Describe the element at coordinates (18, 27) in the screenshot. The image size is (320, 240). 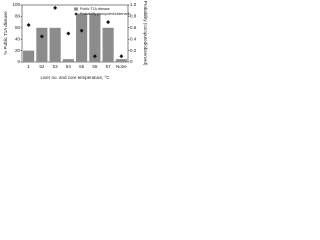
I see `y-tick-label: 60` at that location.